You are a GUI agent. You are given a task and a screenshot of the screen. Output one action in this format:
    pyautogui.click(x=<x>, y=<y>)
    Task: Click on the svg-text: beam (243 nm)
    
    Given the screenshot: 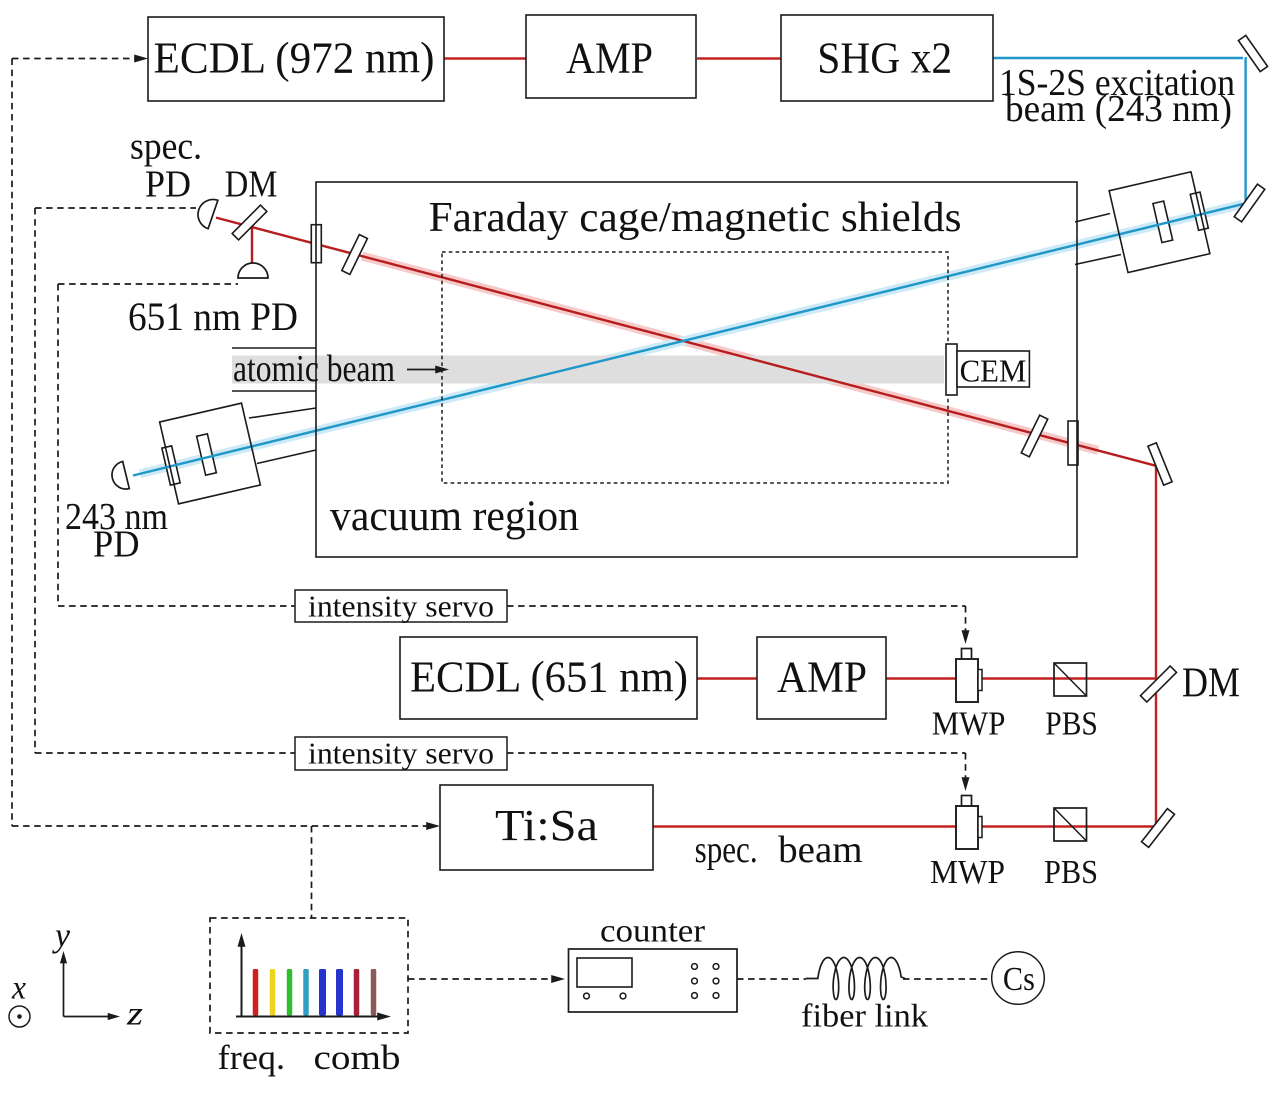 What is the action you would take?
    pyautogui.click(x=1118, y=109)
    